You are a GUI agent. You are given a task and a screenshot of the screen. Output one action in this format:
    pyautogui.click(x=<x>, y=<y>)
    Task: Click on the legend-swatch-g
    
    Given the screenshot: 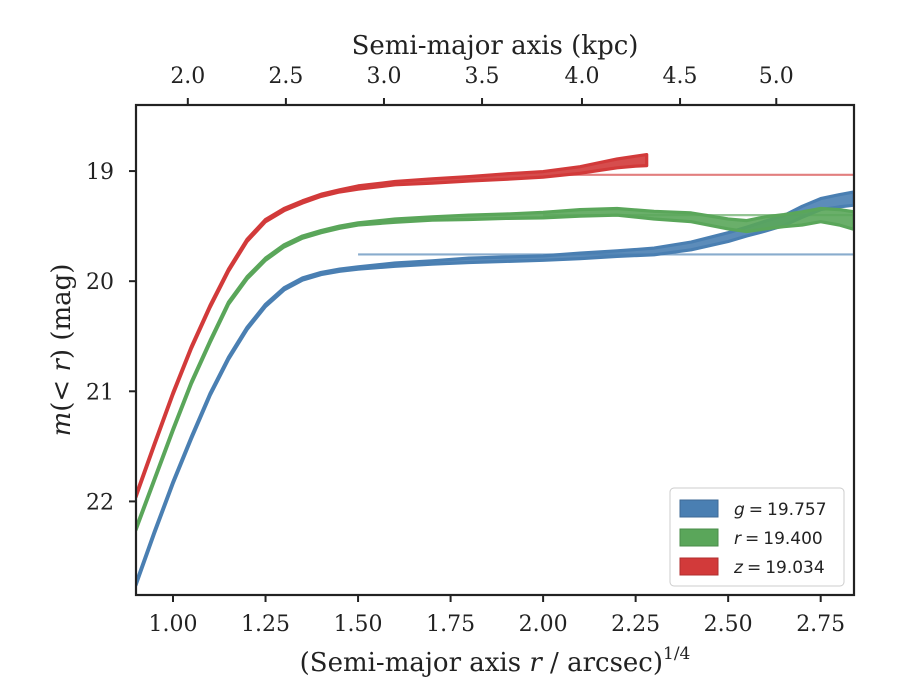 What is the action you would take?
    pyautogui.click(x=699, y=508)
    